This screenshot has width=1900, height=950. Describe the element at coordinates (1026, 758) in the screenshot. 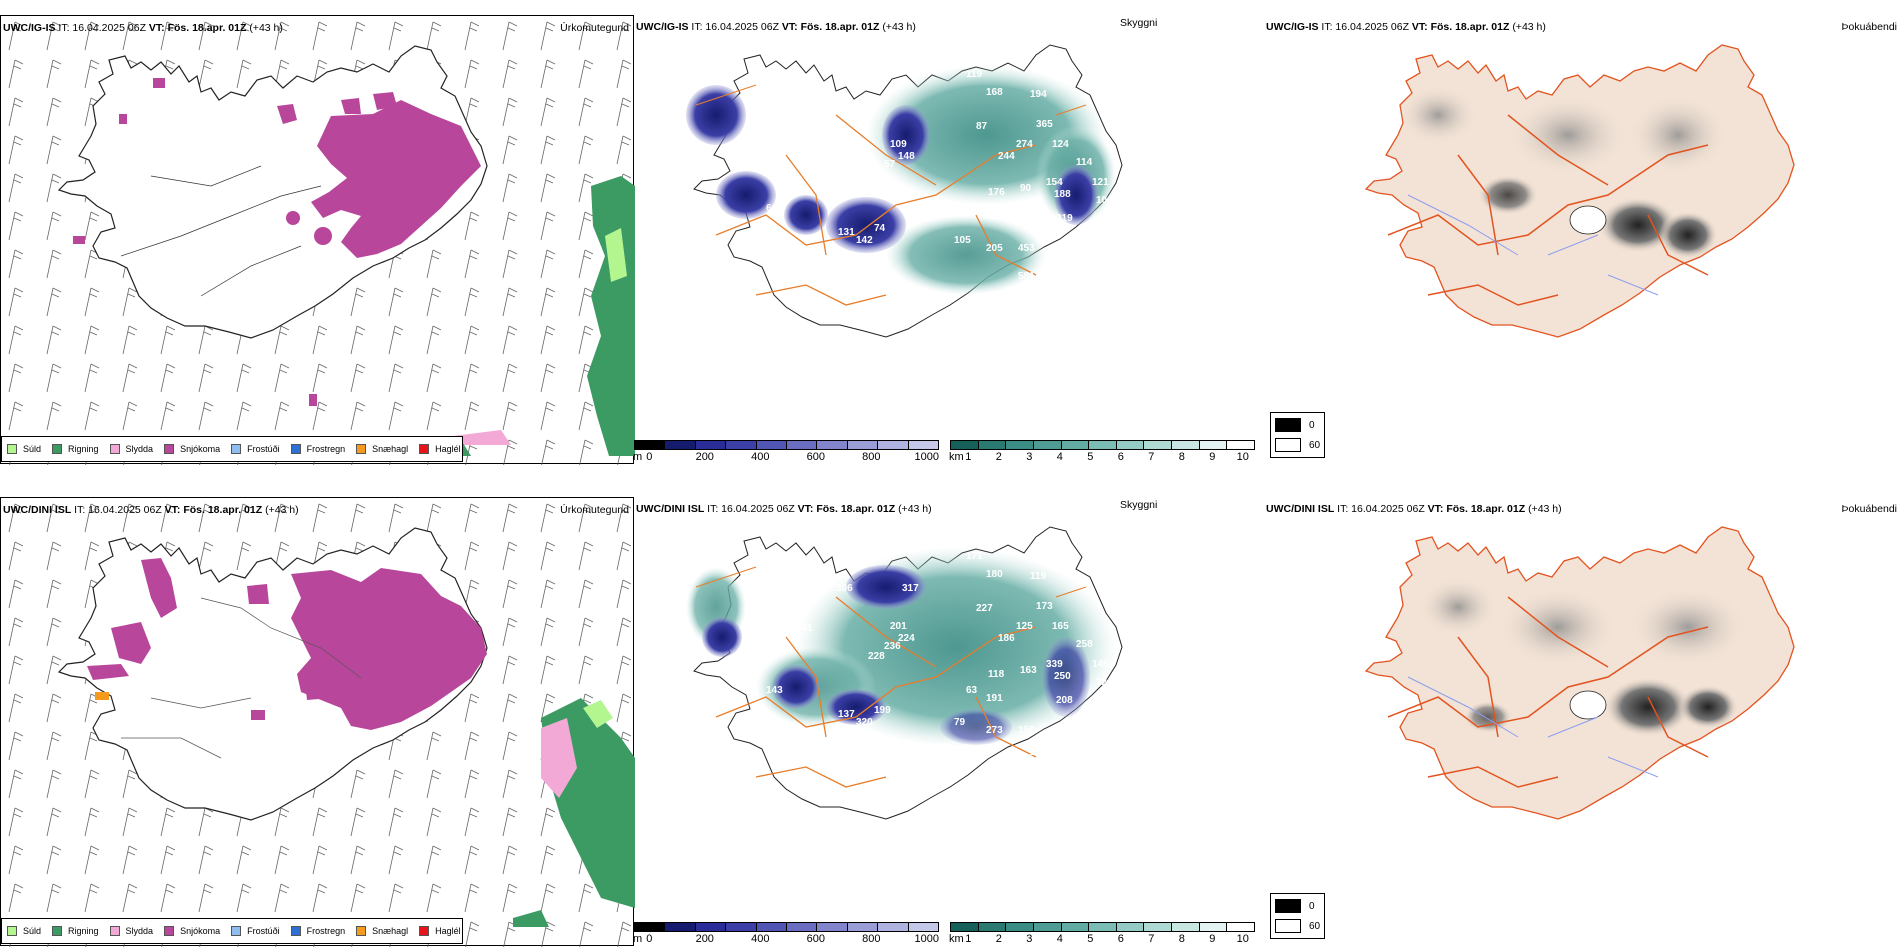

I see `cloud-height-label: 215` at that location.